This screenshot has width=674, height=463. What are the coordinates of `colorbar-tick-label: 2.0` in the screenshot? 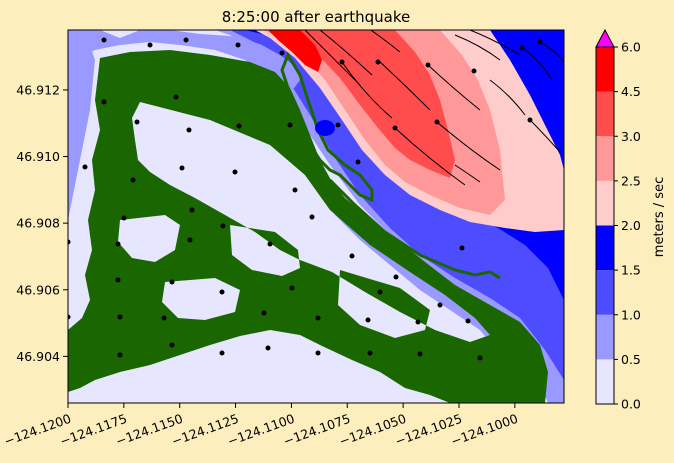 It's located at (631, 225).